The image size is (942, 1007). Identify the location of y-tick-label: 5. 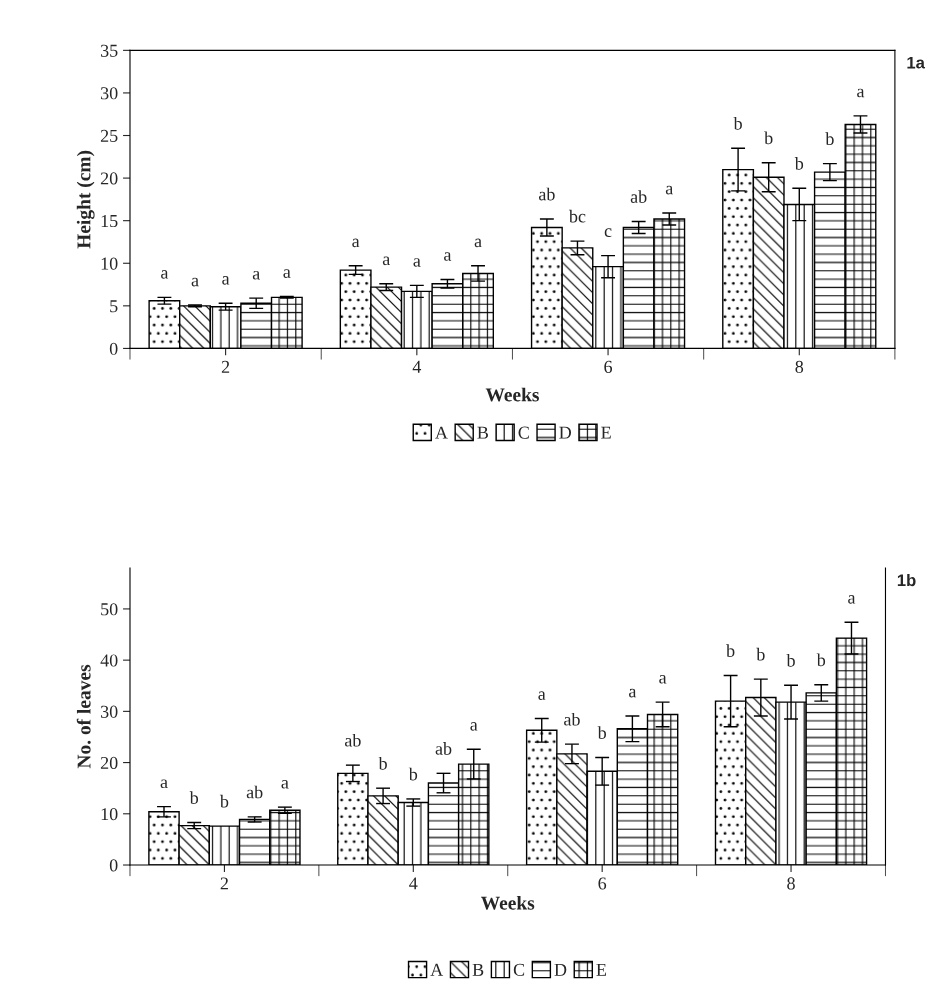
(114, 306).